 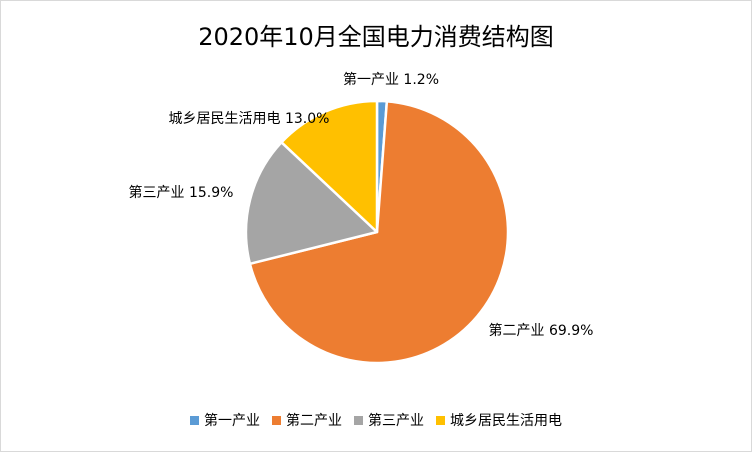 I want to click on legend-item-tertiary-industry: 第三产业, so click(x=389, y=420).